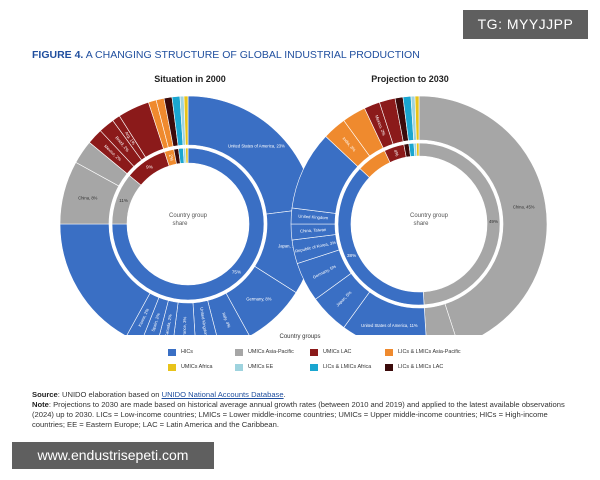 Image resolution: width=600 pixels, height=480 pixels. Describe the element at coordinates (236, 272) in the screenshot. I see `inner-ring-label-0-0: 75%` at that location.